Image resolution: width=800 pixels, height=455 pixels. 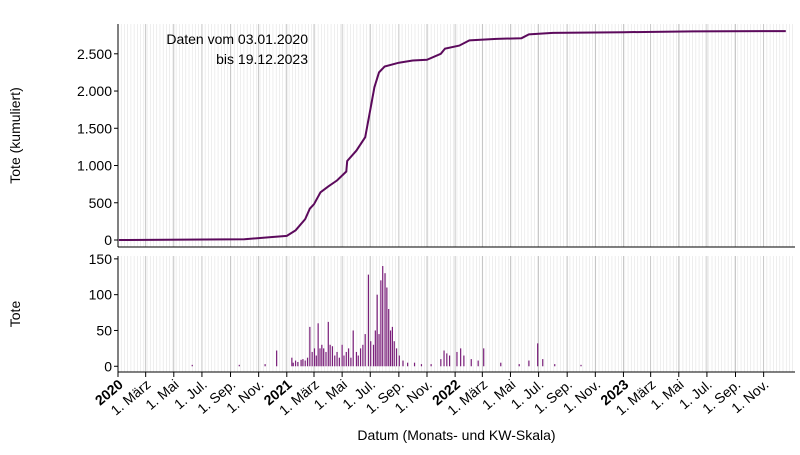 I want to click on y-axis-label: Tote (kumuliert), so click(x=15, y=135).